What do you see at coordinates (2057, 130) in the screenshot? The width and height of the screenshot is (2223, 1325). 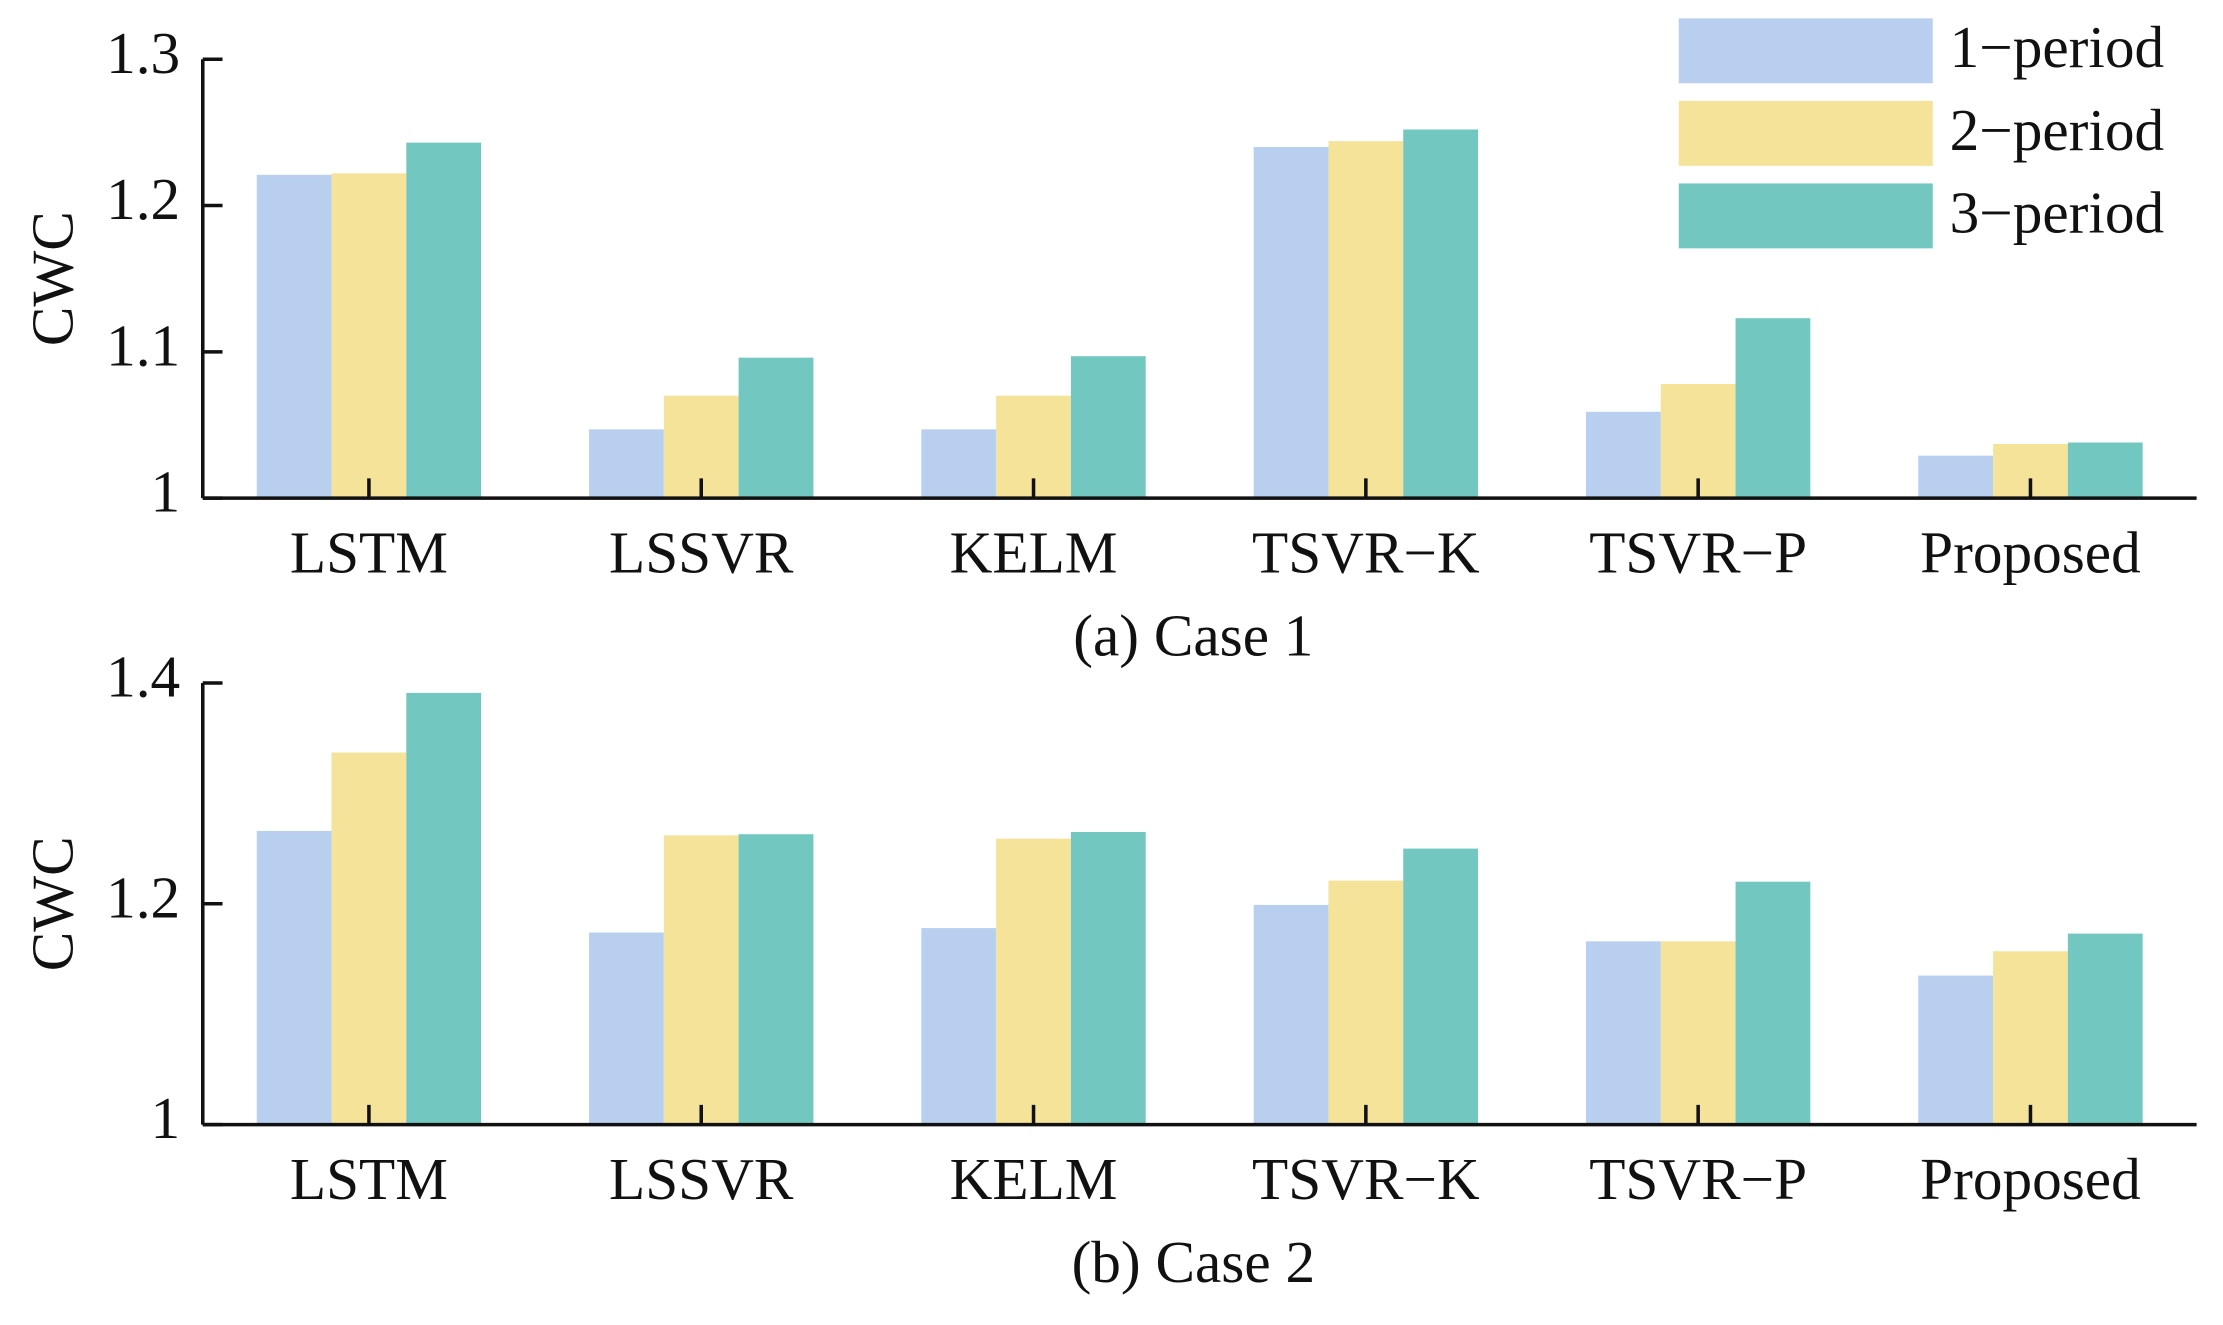 I see `legend-label: 2−period` at bounding box center [2057, 130].